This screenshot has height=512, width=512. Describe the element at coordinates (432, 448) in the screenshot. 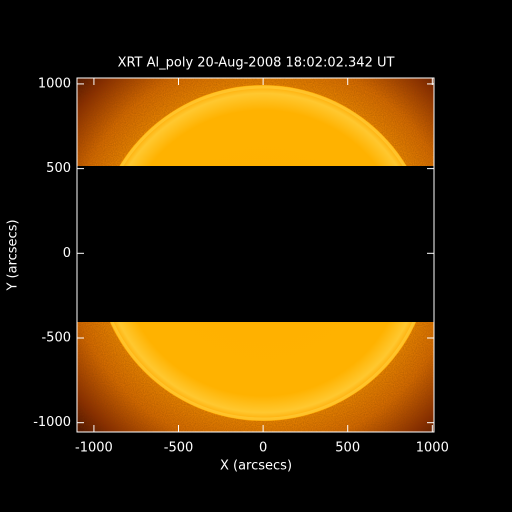

I see `x-tick-label: 1000` at that location.